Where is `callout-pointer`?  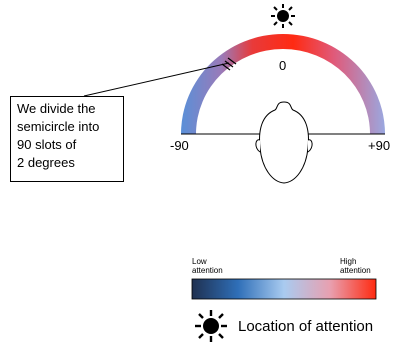 callout-pointer is located at coordinates (156, 79).